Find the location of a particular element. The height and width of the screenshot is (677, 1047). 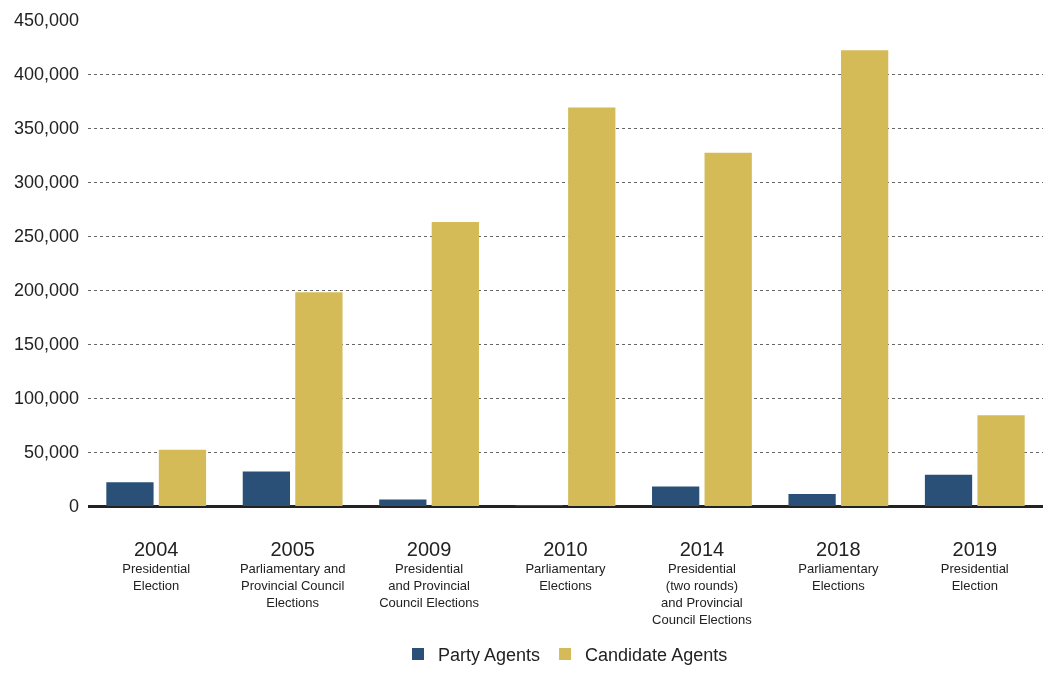

y-tick-label: 350,000 is located at coordinates (46, 128).